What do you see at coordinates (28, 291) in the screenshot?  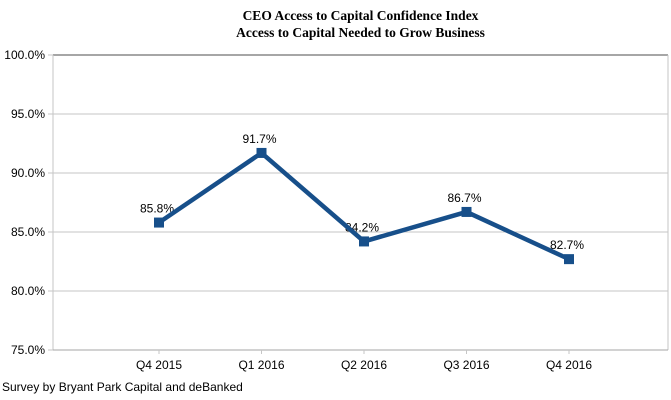 I see `y-axis-label: 80.0%` at bounding box center [28, 291].